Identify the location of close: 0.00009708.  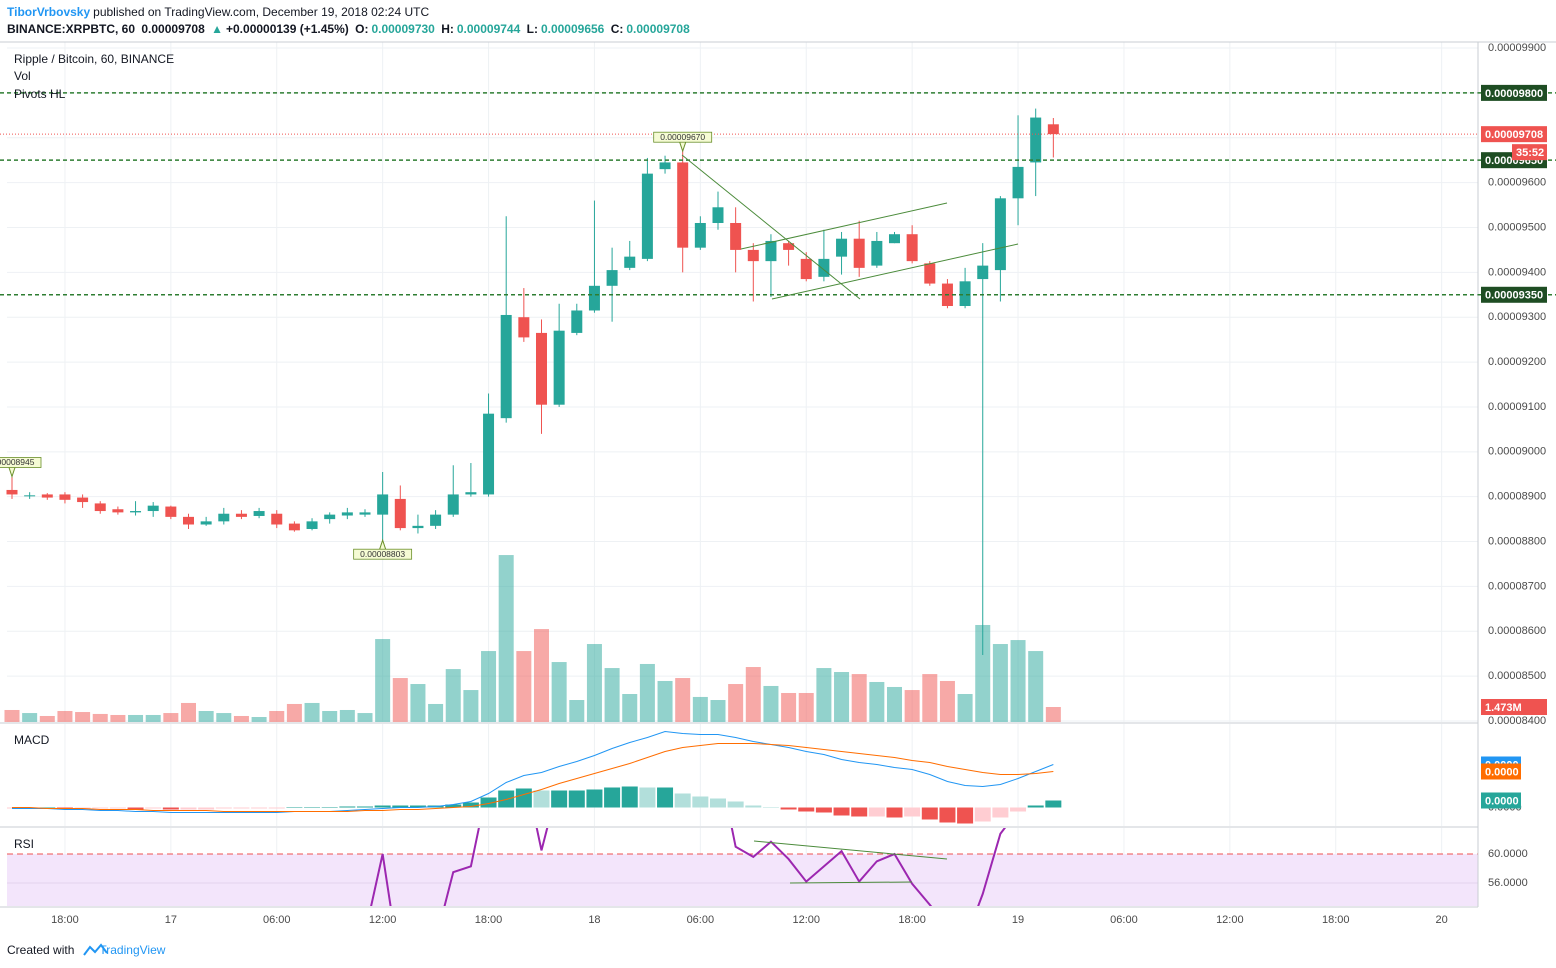
(658, 29).